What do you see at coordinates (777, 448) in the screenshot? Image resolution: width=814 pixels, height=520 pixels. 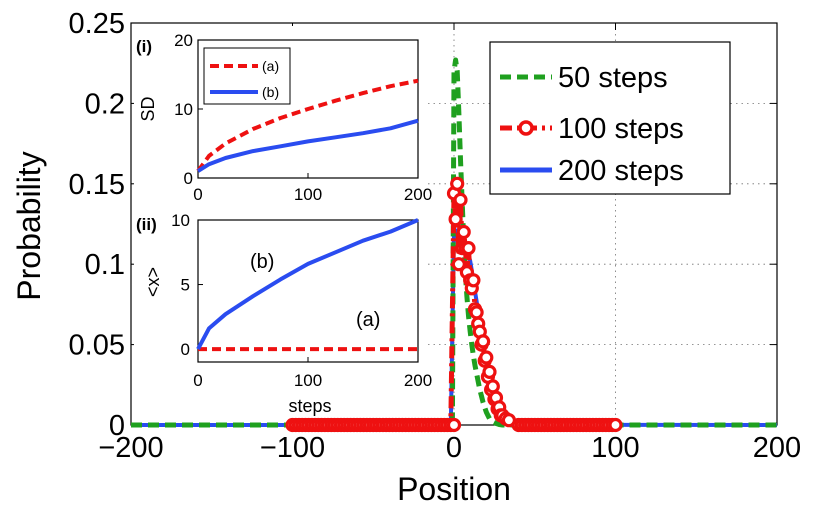 I see `x-tick-label: 200` at bounding box center [777, 448].